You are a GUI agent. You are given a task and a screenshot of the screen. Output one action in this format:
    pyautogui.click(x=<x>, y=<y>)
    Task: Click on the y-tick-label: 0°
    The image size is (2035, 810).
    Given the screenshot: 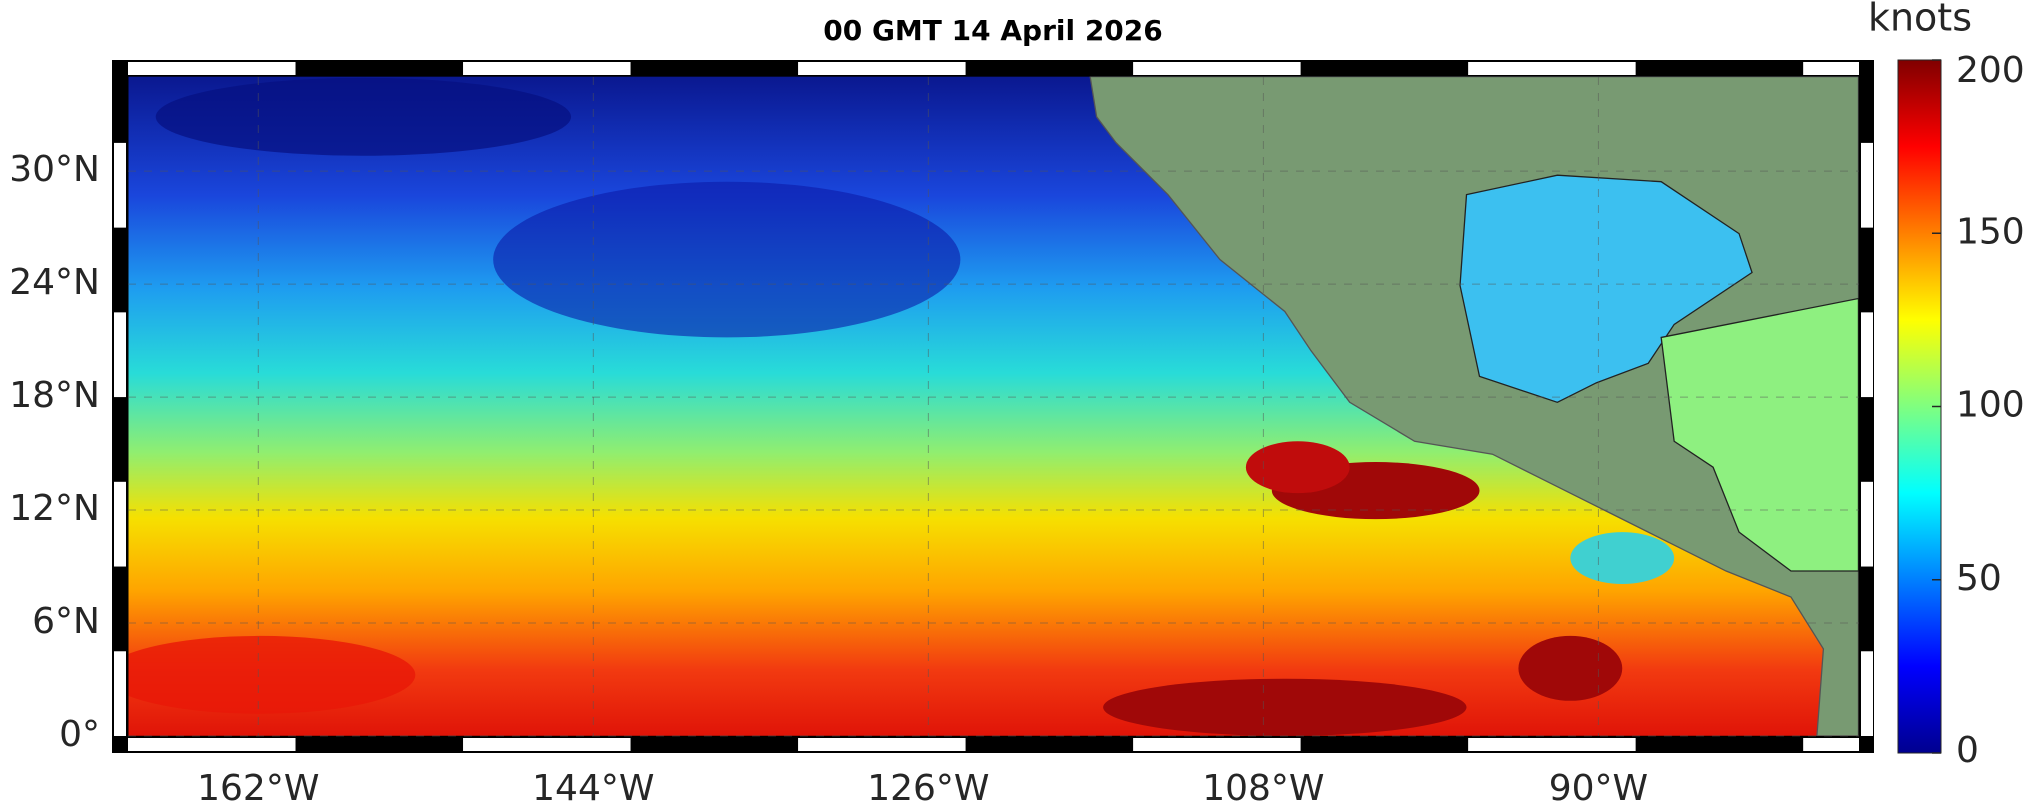 What is the action you would take?
    pyautogui.click(x=79, y=734)
    